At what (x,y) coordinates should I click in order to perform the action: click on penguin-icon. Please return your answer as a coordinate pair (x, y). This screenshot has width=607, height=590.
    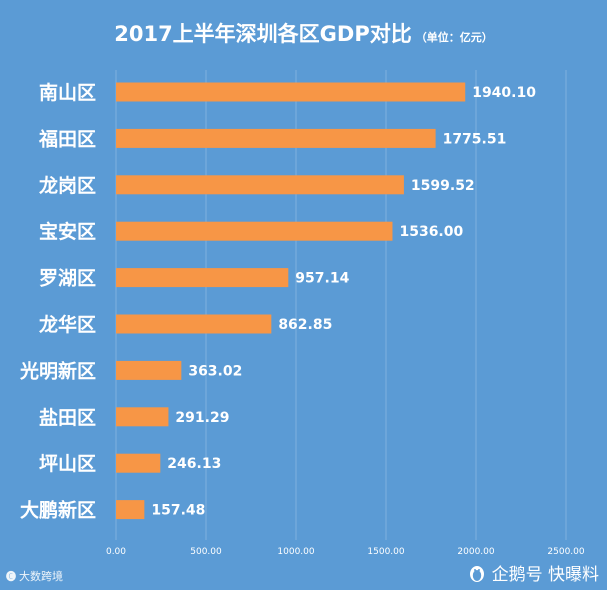
    Looking at the image, I should click on (476, 573).